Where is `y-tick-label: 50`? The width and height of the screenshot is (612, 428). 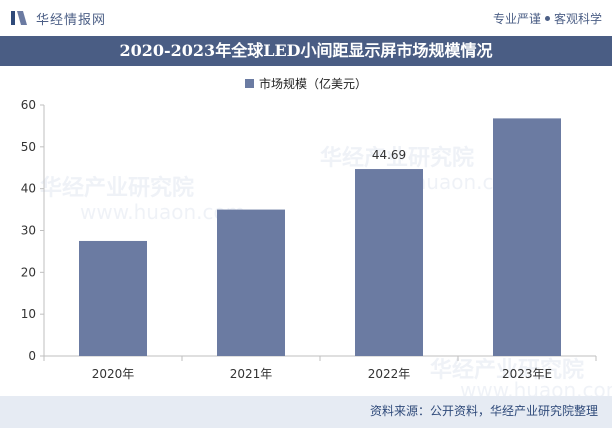 y-tick-label: 50 is located at coordinates (28, 147).